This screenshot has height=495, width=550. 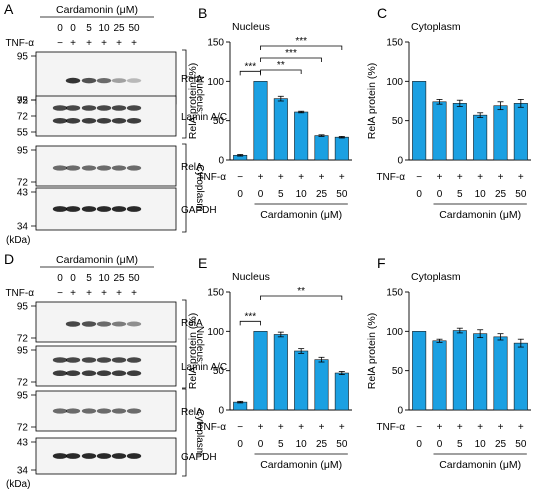 What do you see at coordinates (199, 187) in the screenshot?
I see `fraction-label: Cytoplasm` at bounding box center [199, 187].